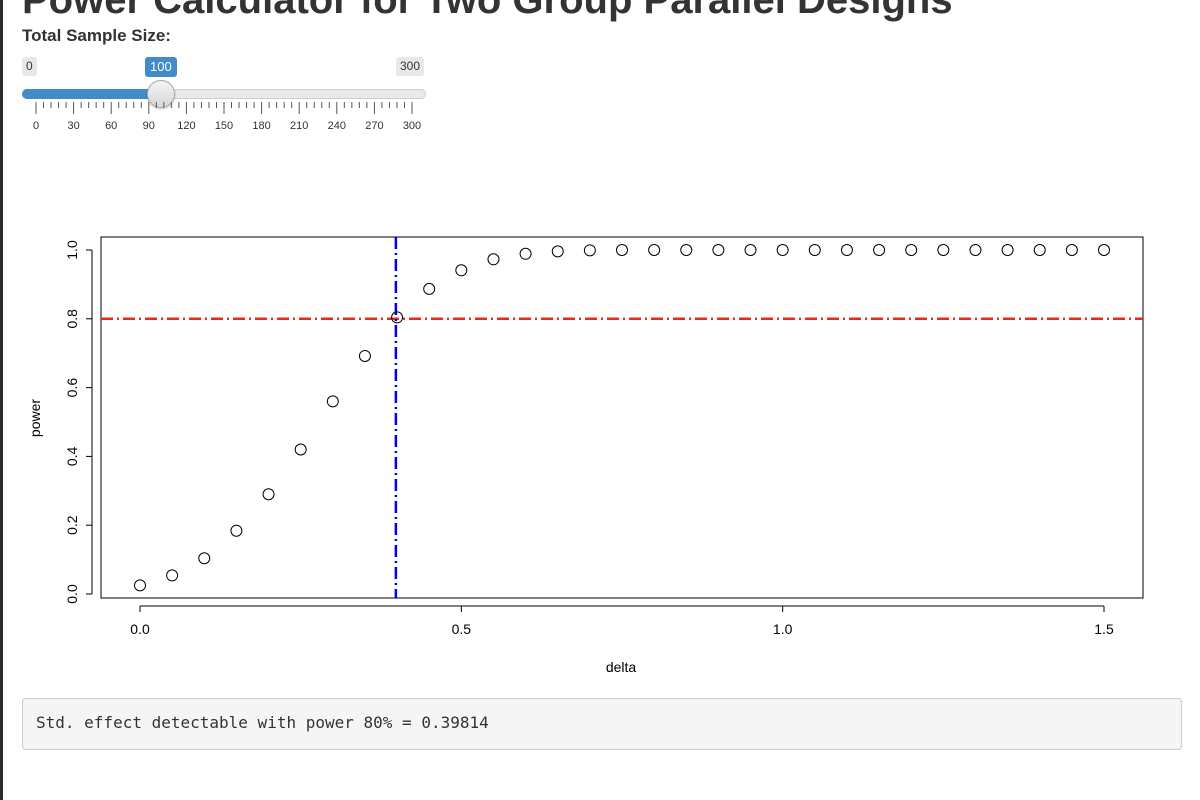  Describe the element at coordinates (36, 126) in the screenshot. I see `slider-tick-label: 0` at that location.